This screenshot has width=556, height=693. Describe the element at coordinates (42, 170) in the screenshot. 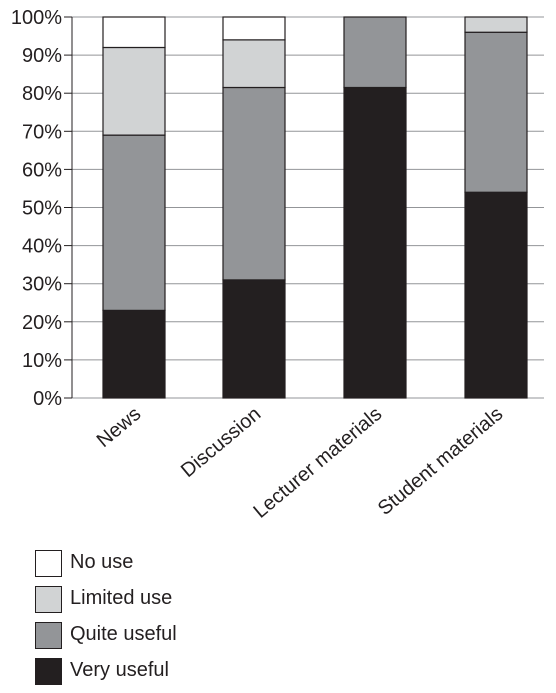

I see `y-tick-label: 60%` at that location.